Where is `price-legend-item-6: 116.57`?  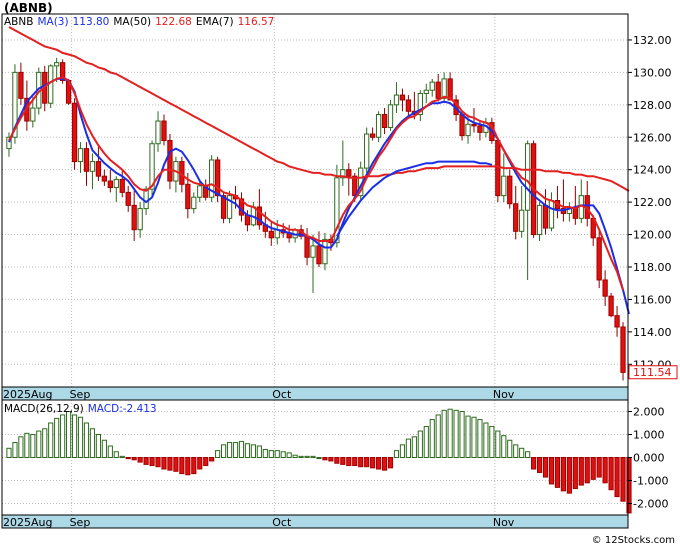 price-legend-item-6: 116.57 is located at coordinates (256, 22).